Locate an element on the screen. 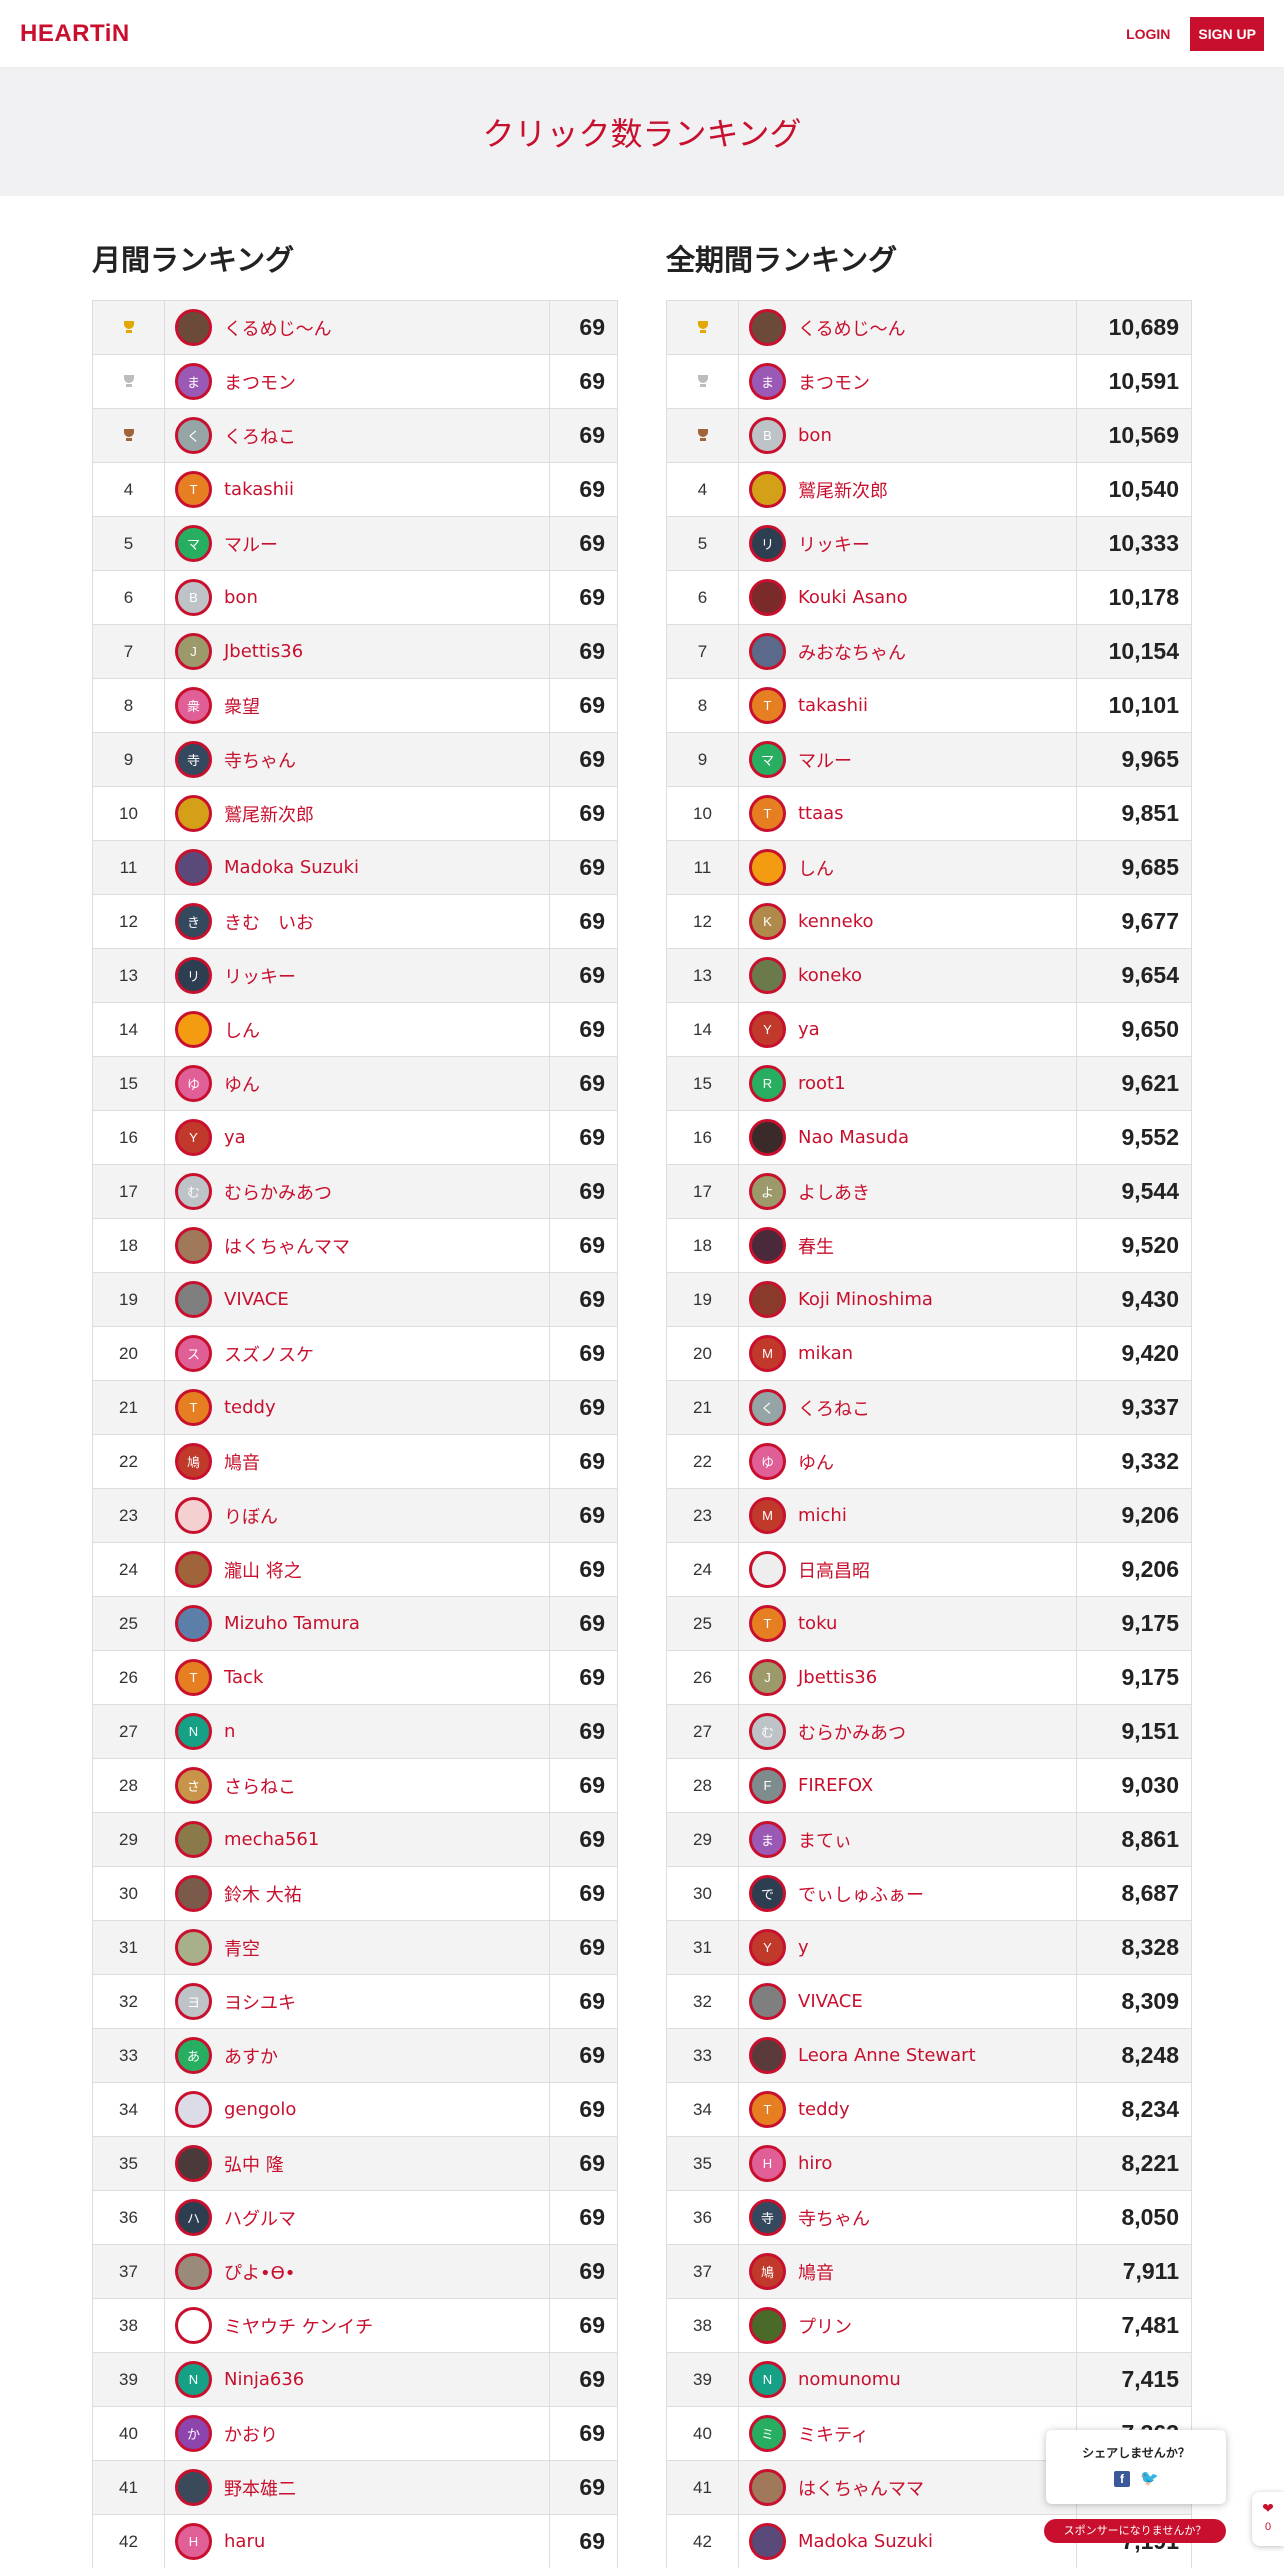 This screenshot has height=2568, width=1284. user-name: 日高昌昭 is located at coordinates (834, 1571).